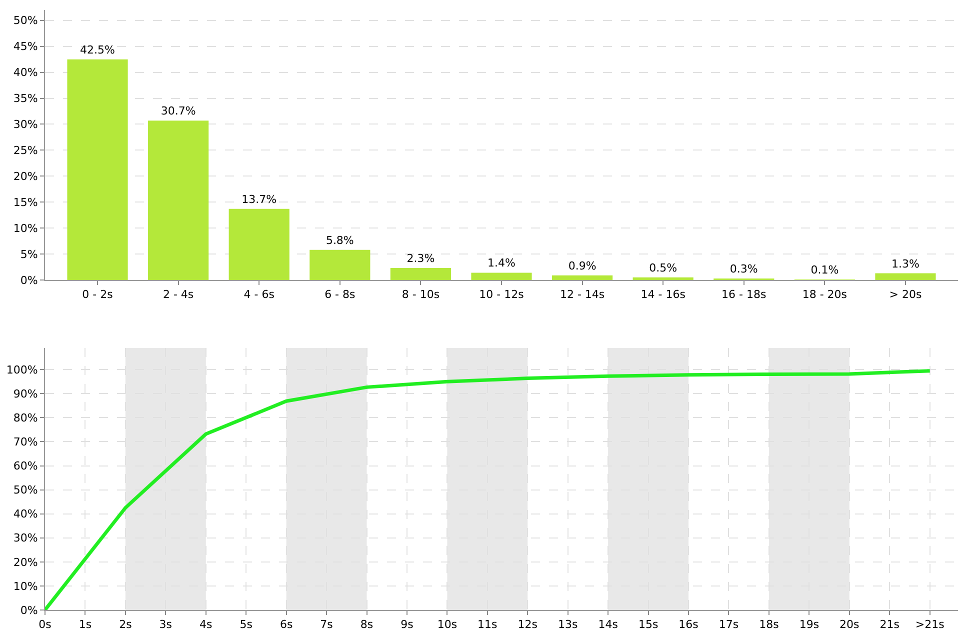  What do you see at coordinates (890, 625) in the screenshot?
I see `x-tick-label: 21s` at bounding box center [890, 625].